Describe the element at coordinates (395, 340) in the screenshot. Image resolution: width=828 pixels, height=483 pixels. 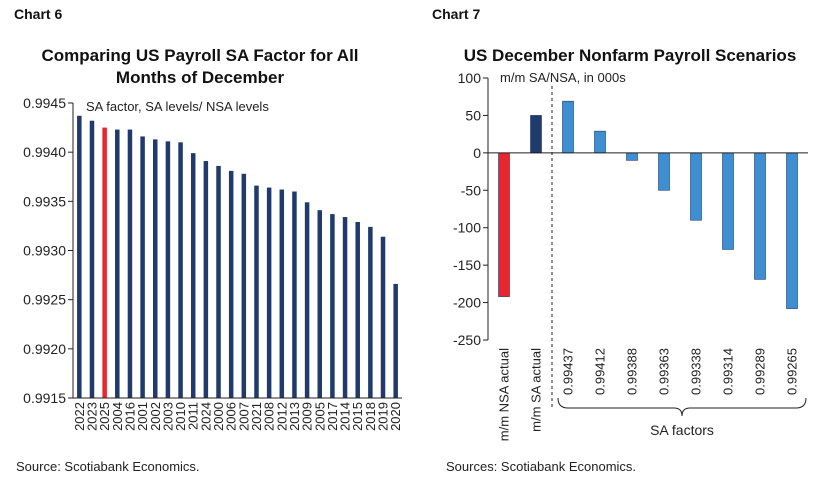
I see `chart-6-bar-2020` at that location.